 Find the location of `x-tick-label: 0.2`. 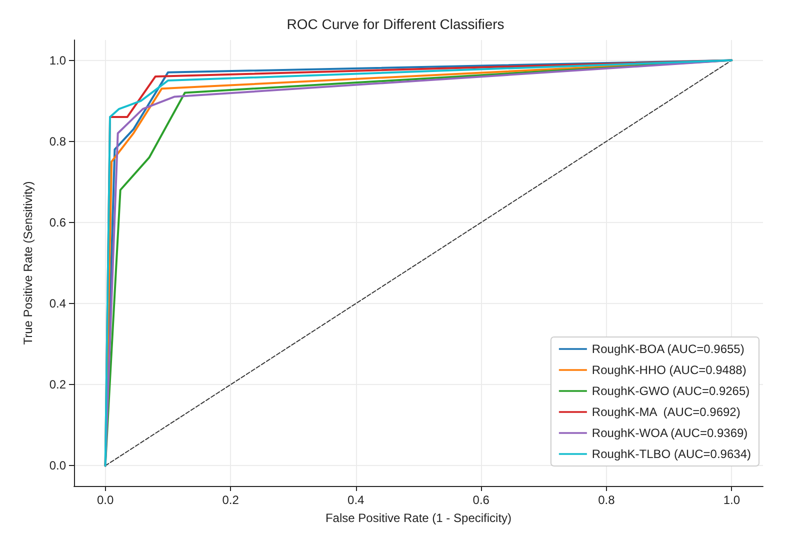

x-tick-label: 0.2 is located at coordinates (231, 500).